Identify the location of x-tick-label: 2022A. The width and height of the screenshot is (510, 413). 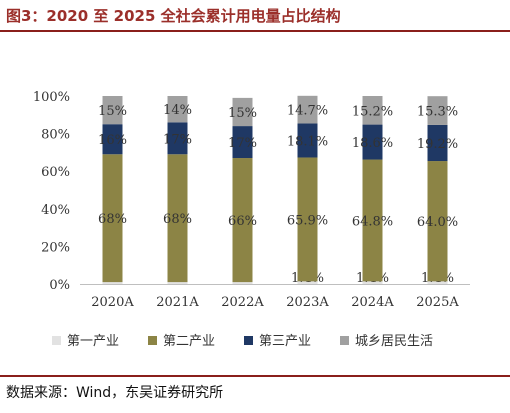
(242, 302).